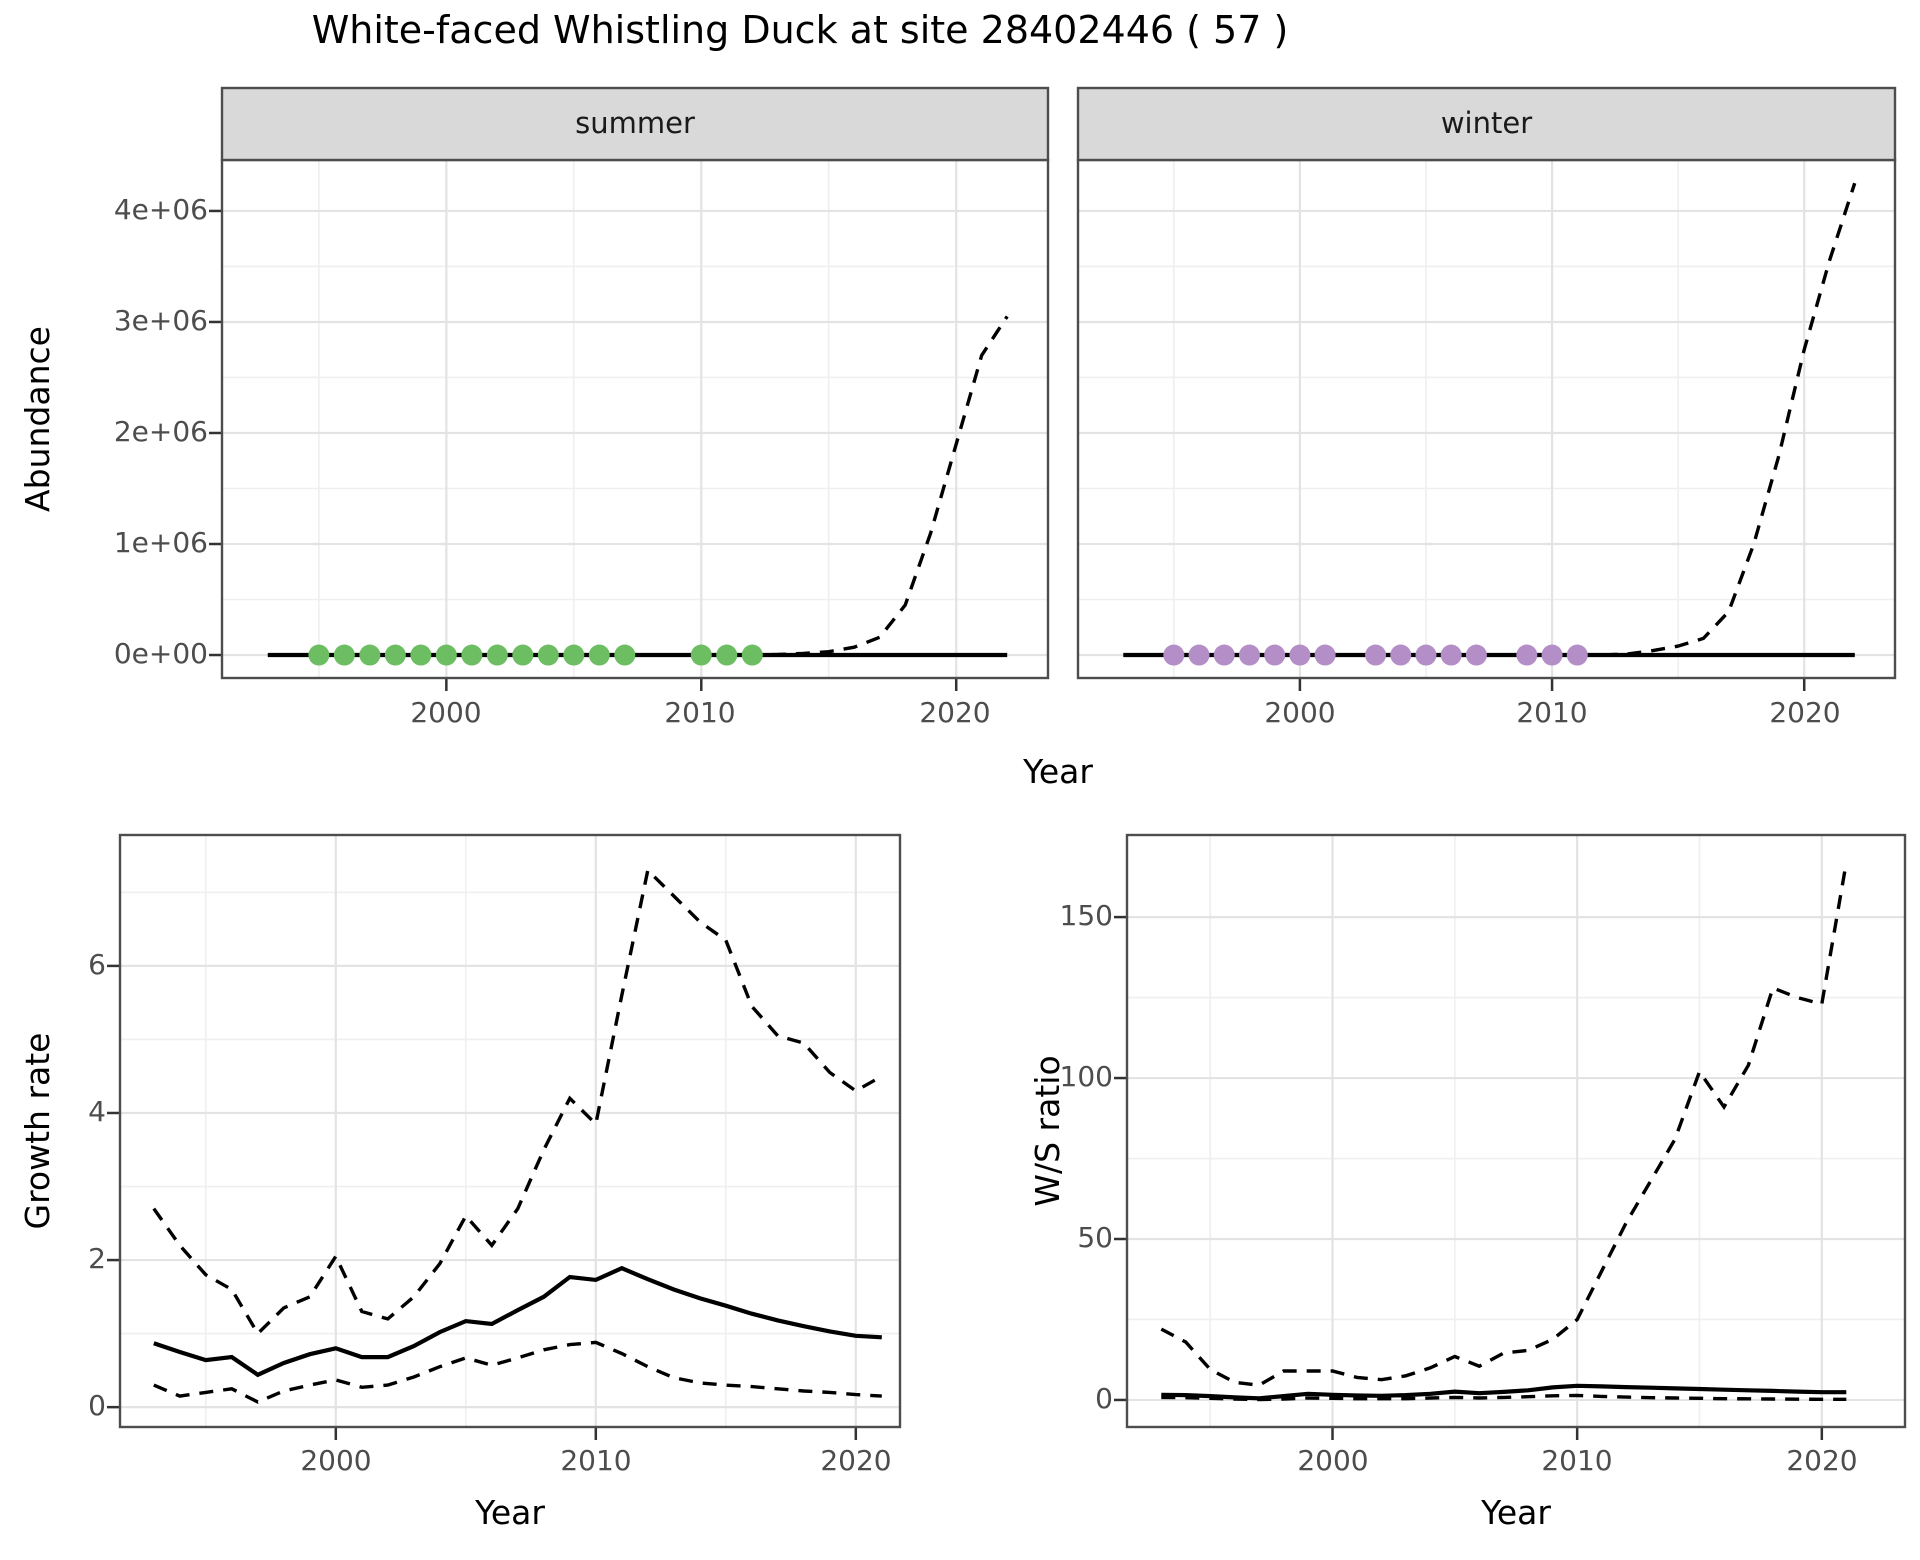  What do you see at coordinates (160, 209) in the screenshot?
I see `y-tick-label: 4e+06` at bounding box center [160, 209].